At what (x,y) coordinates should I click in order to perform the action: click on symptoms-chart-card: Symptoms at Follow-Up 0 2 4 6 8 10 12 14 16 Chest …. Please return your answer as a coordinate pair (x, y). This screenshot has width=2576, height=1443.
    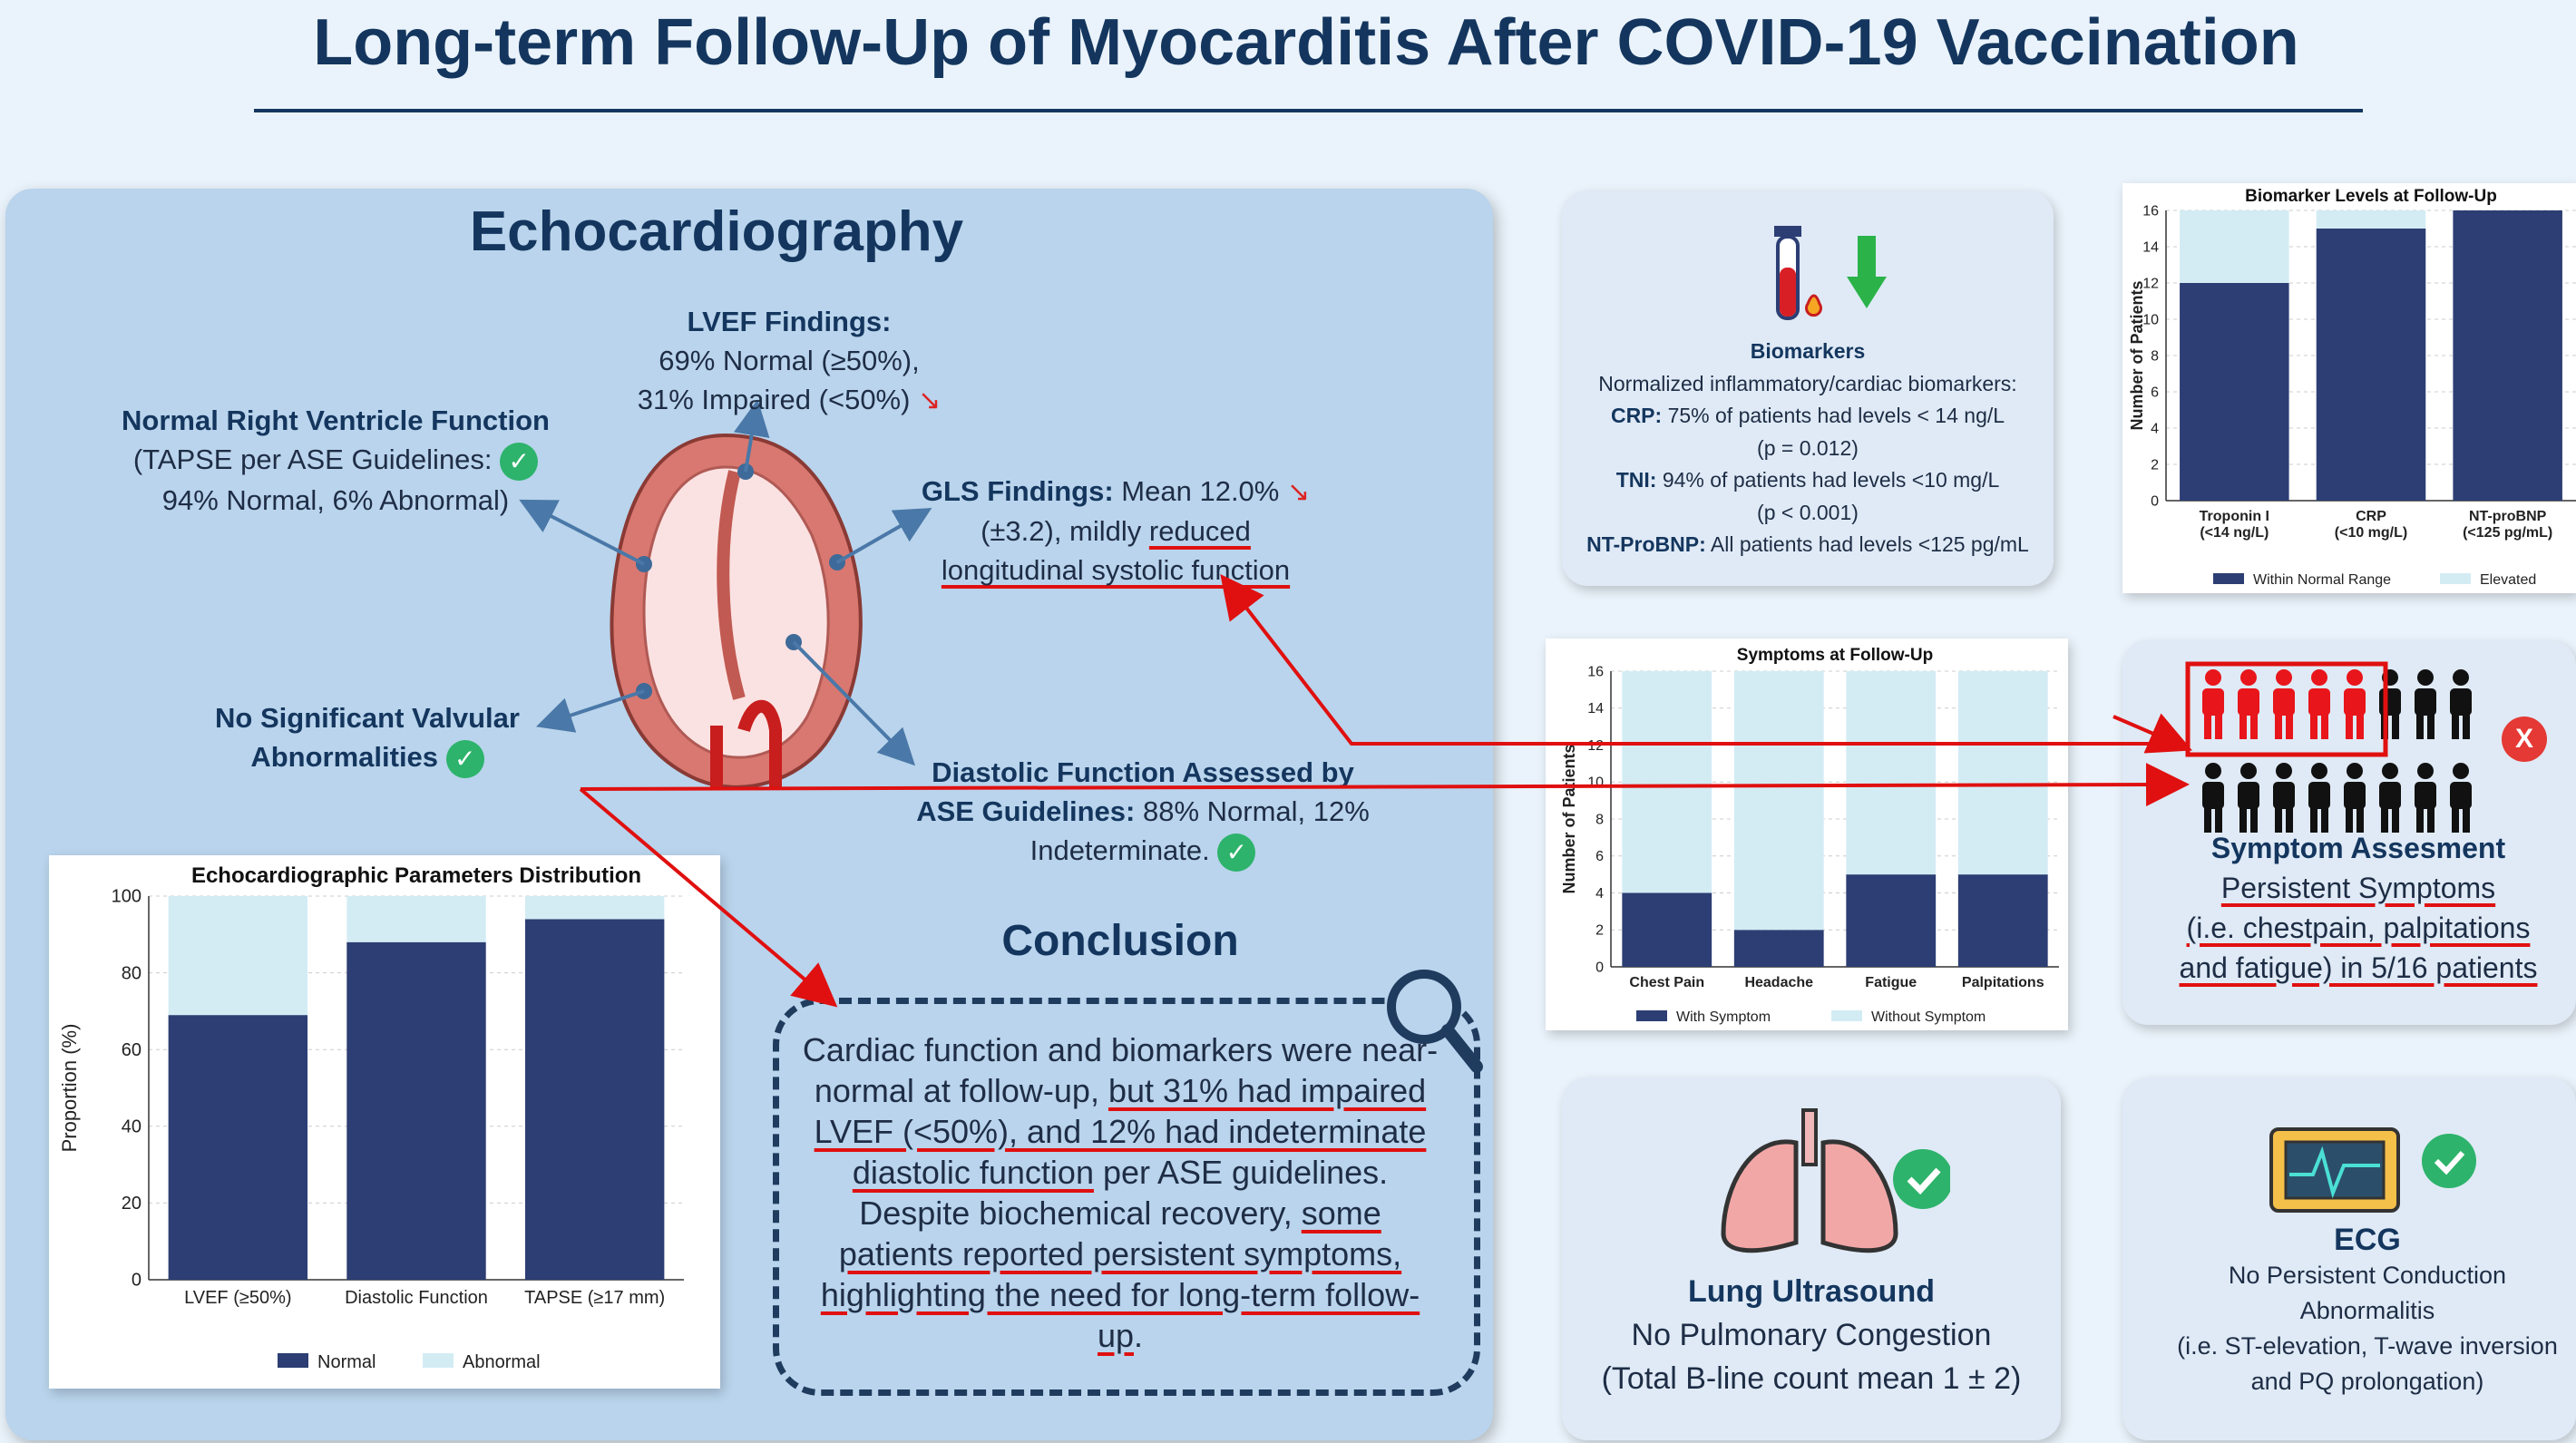
    Looking at the image, I should click on (1807, 834).